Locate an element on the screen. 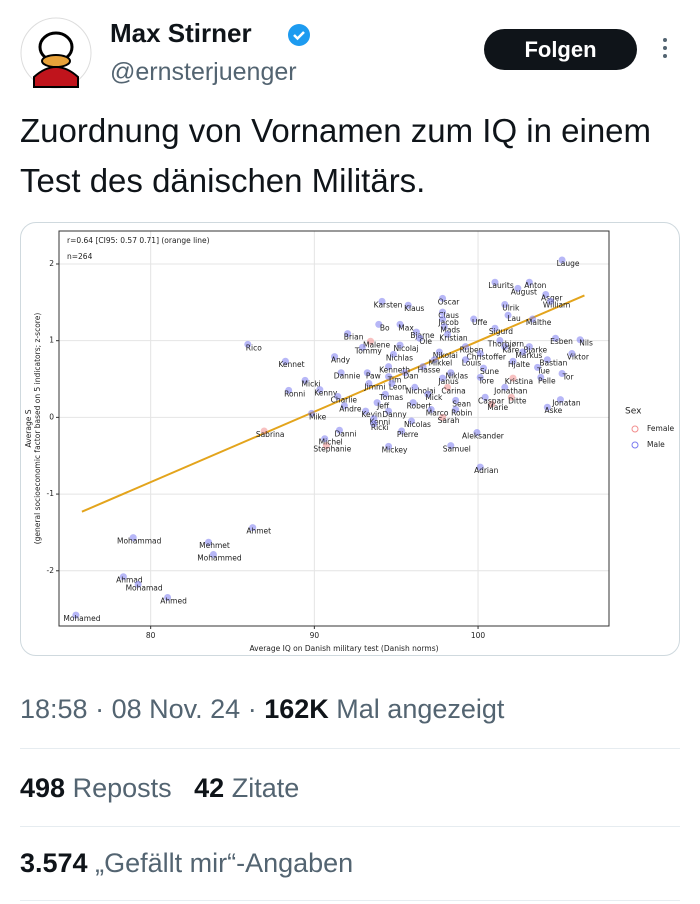 This screenshot has width=700, height=904. legend-label: Male is located at coordinates (656, 444).